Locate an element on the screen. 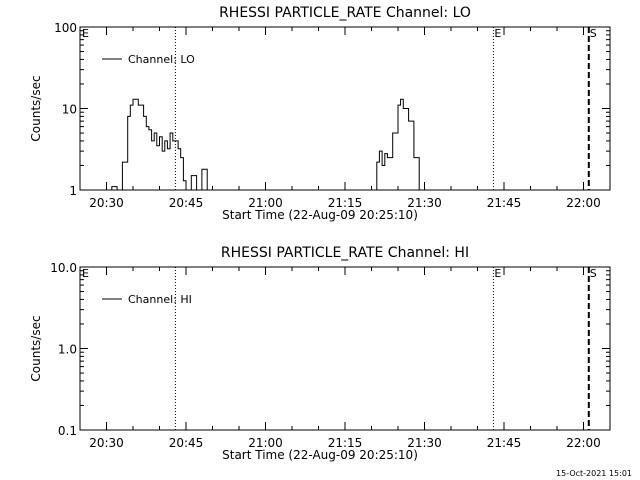 This screenshot has height=480, width=640. x-tick-label-0-5: 21:45 is located at coordinates (504, 203).